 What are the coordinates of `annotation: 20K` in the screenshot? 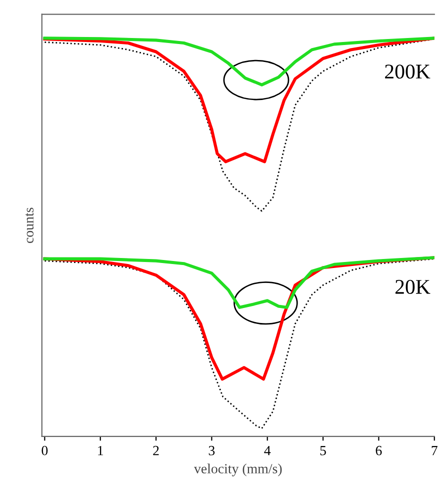 It's located at (412, 287).